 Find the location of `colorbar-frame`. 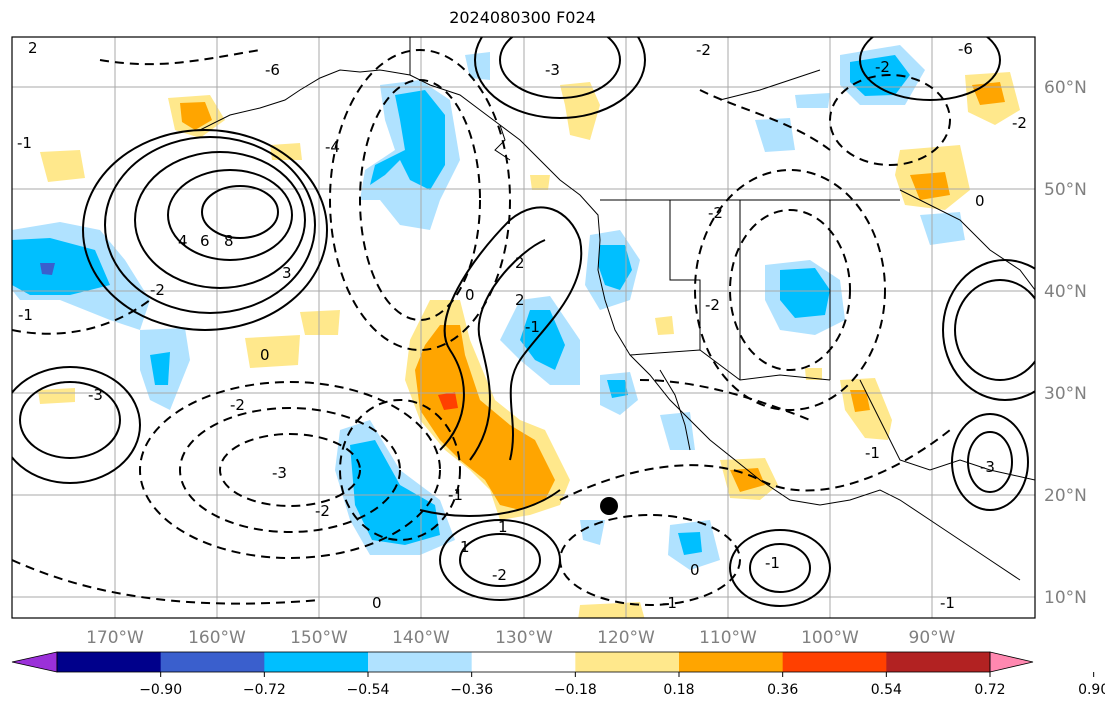

colorbar-frame is located at coordinates (523, 662).